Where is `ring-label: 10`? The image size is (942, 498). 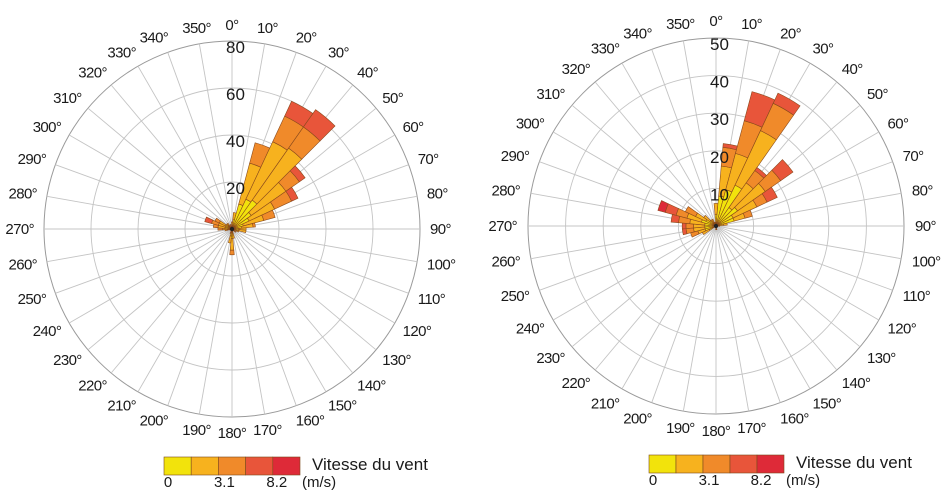
ring-label: 10 is located at coordinates (719, 194).